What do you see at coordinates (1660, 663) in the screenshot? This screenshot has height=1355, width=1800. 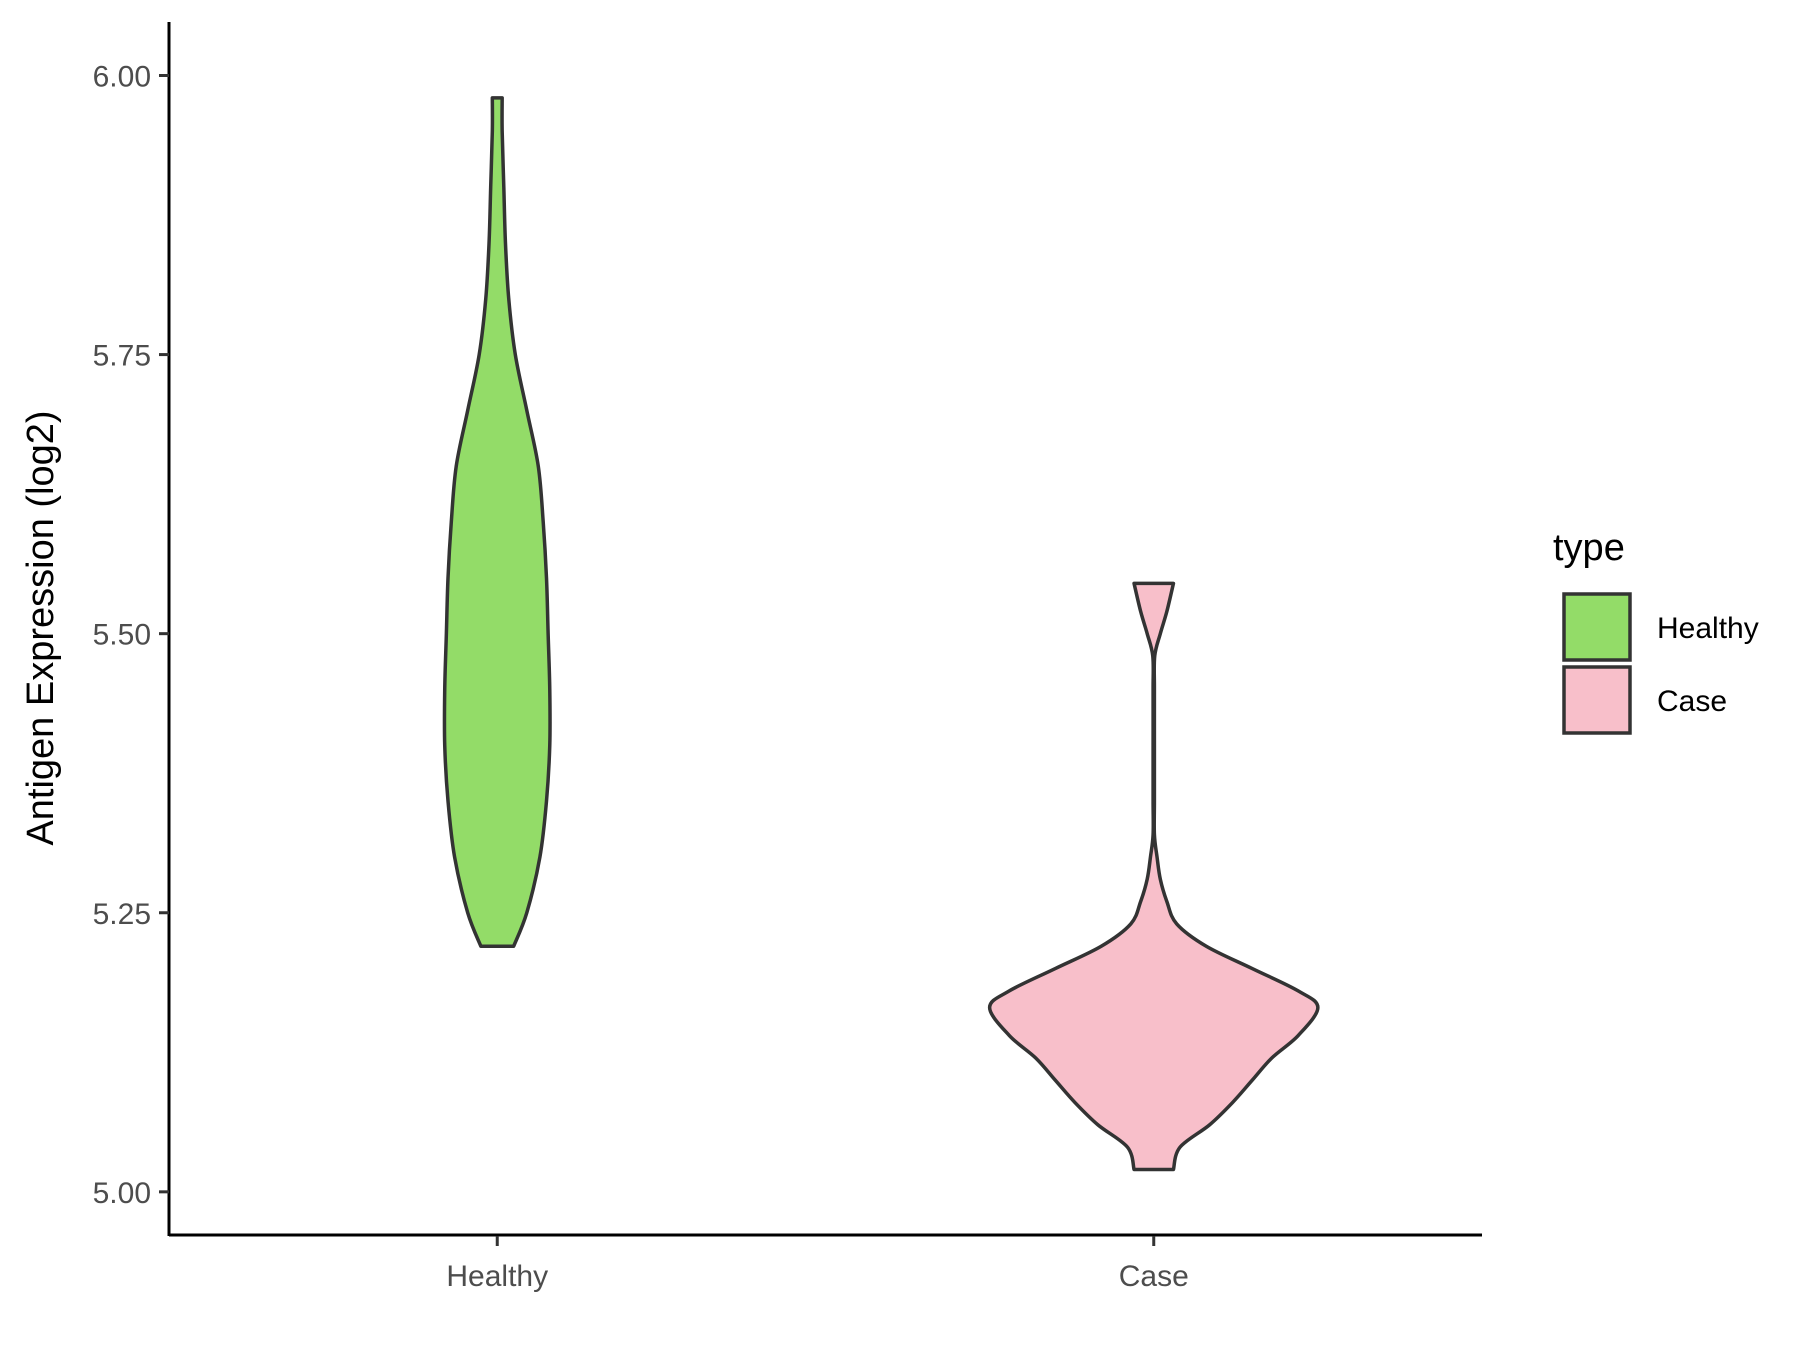 I see `legend-items: Healthy Case` at bounding box center [1660, 663].